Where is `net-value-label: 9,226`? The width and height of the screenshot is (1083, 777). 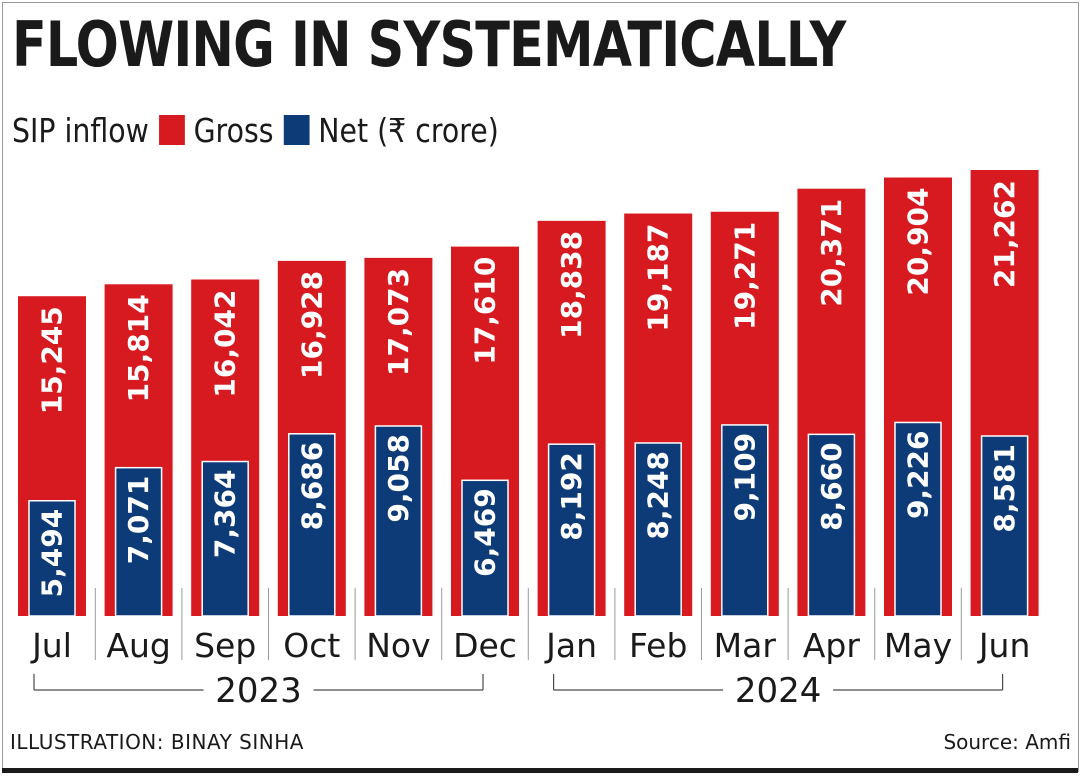 net-value-label: 9,226 is located at coordinates (918, 474).